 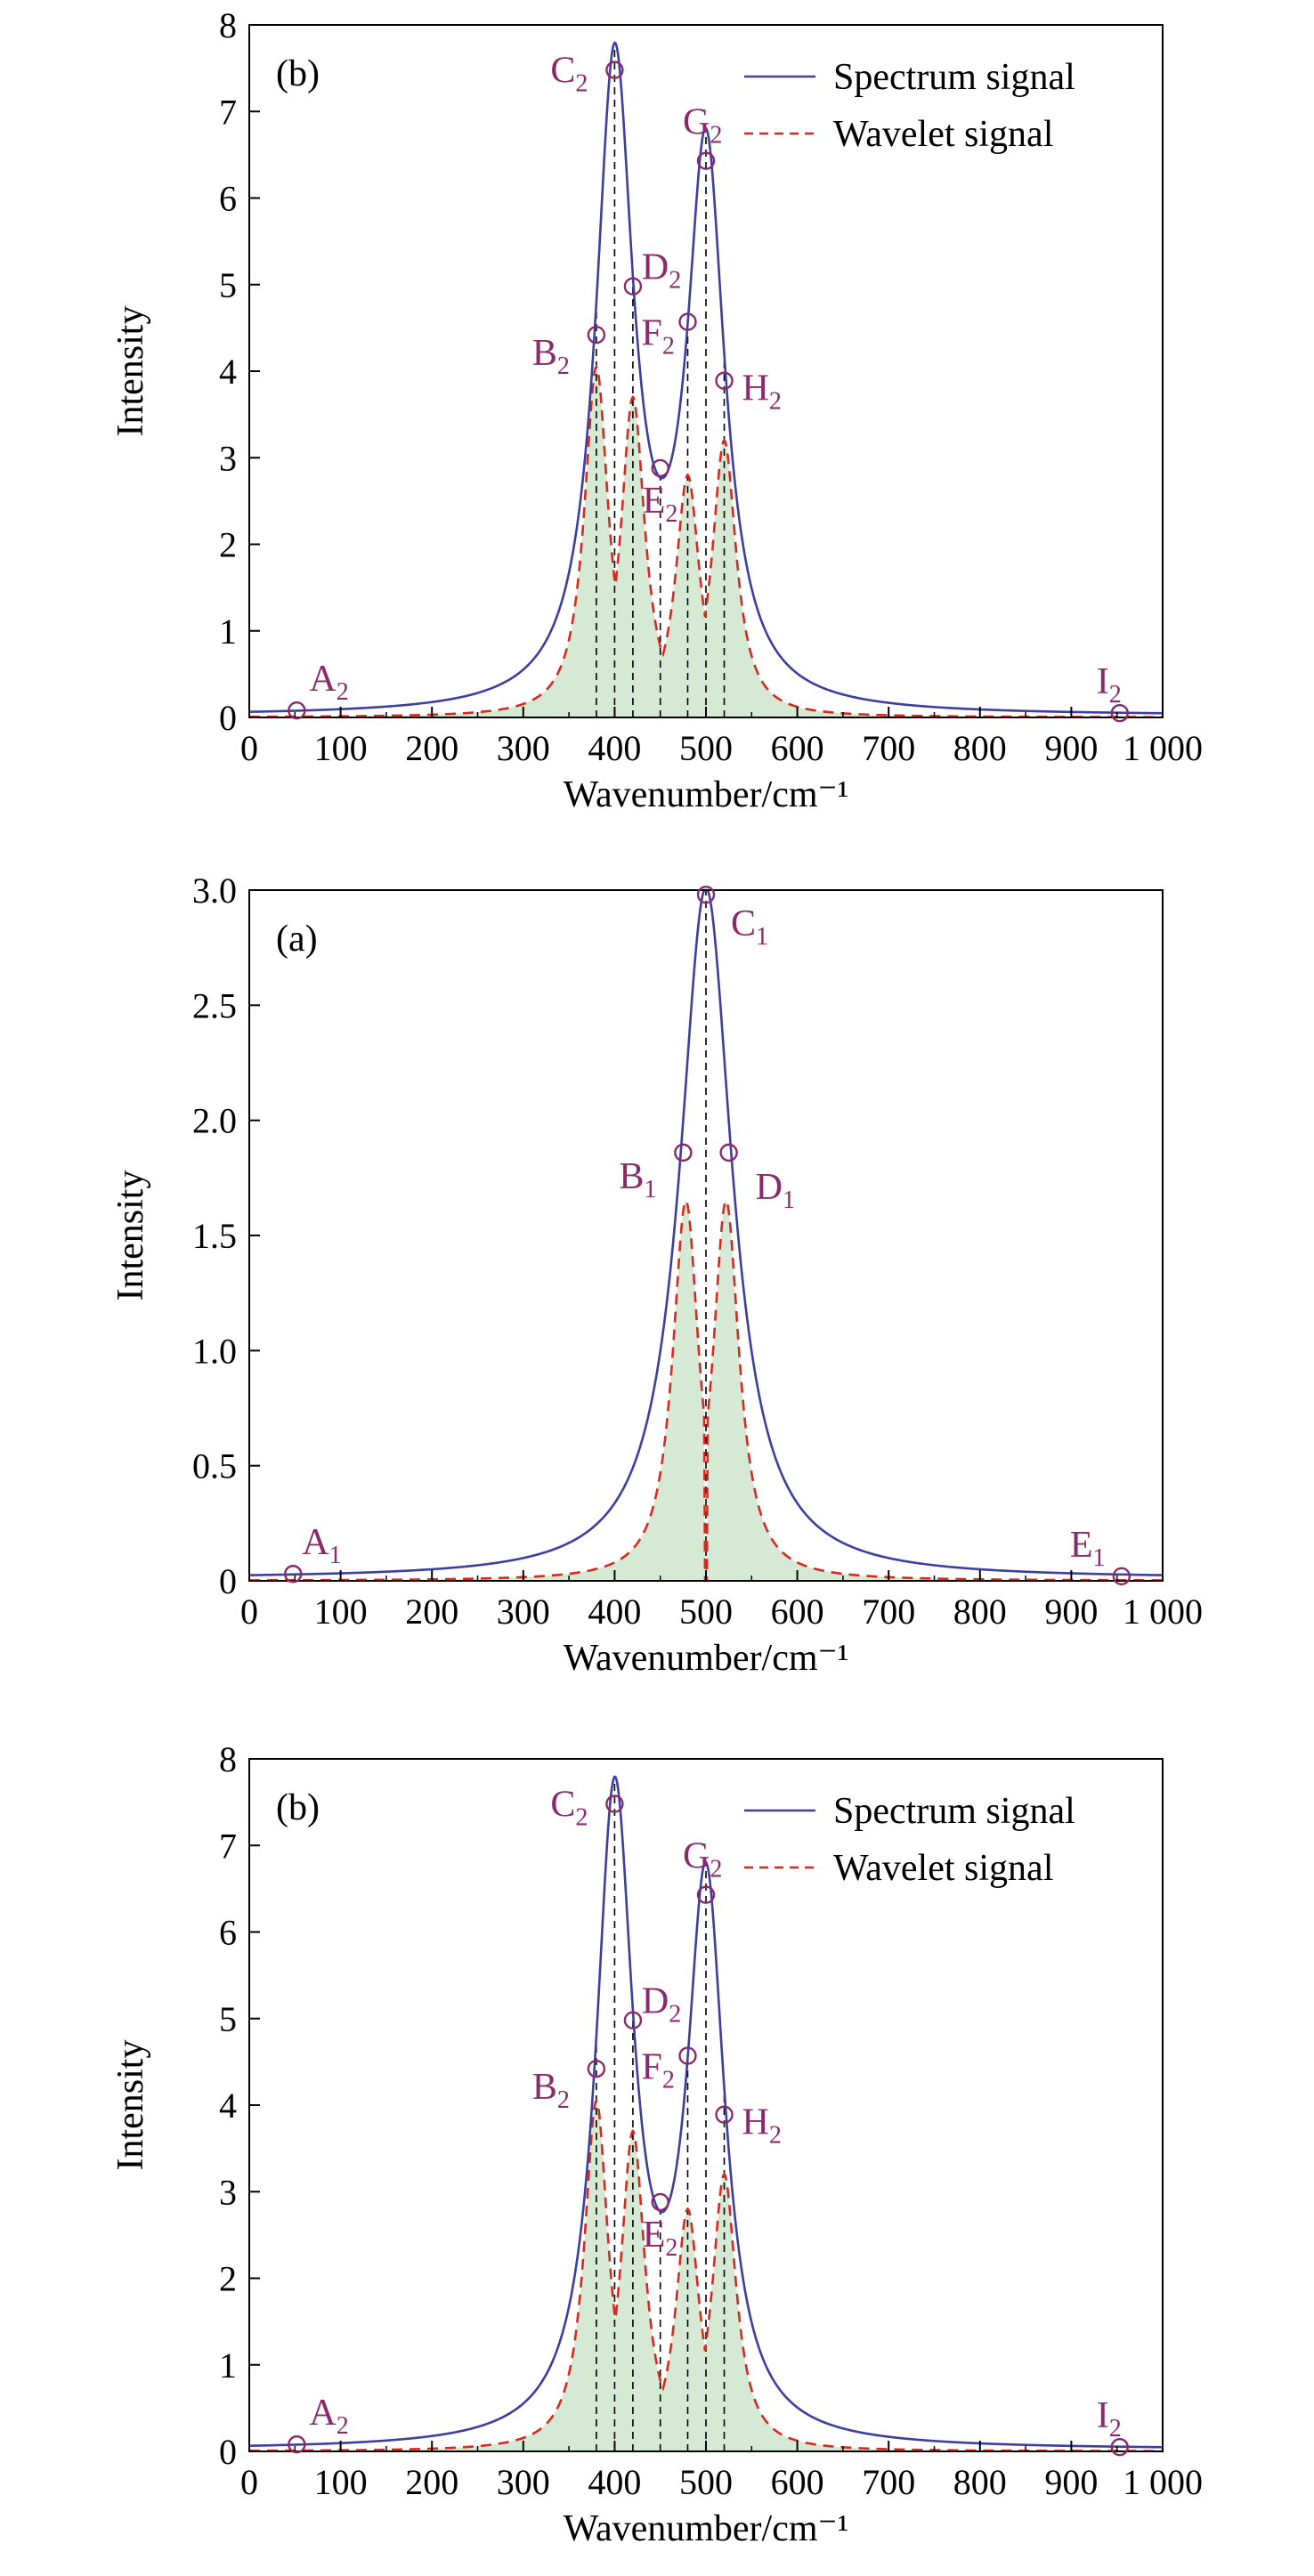 What do you see at coordinates (657, 2070) in the screenshot?
I see `point-label: F2` at bounding box center [657, 2070].